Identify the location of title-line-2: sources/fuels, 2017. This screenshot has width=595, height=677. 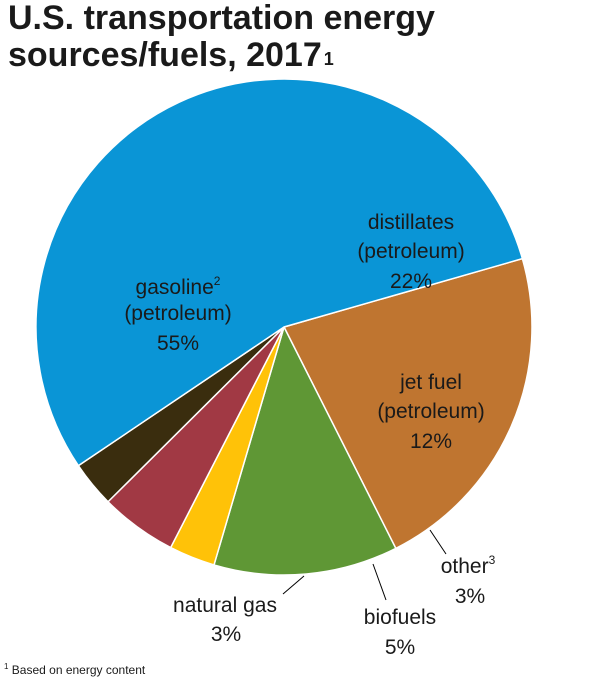
(165, 55).